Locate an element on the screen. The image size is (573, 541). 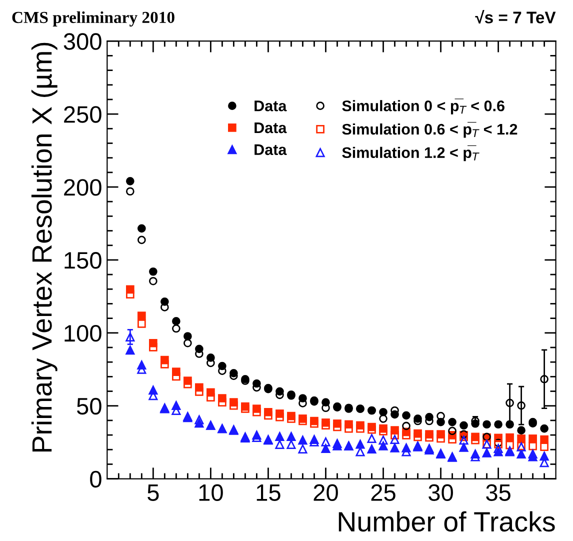
text: CMS preliminary 2010 is located at coordinates (93, 19).